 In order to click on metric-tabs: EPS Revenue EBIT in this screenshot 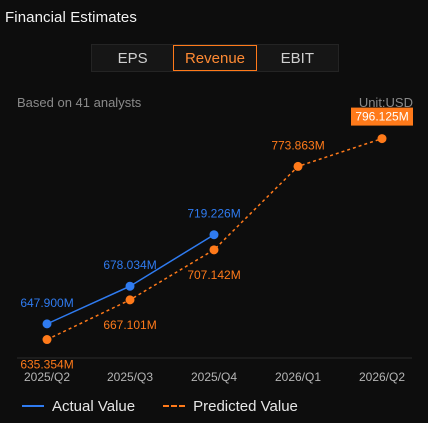, I will do `click(215, 58)`.